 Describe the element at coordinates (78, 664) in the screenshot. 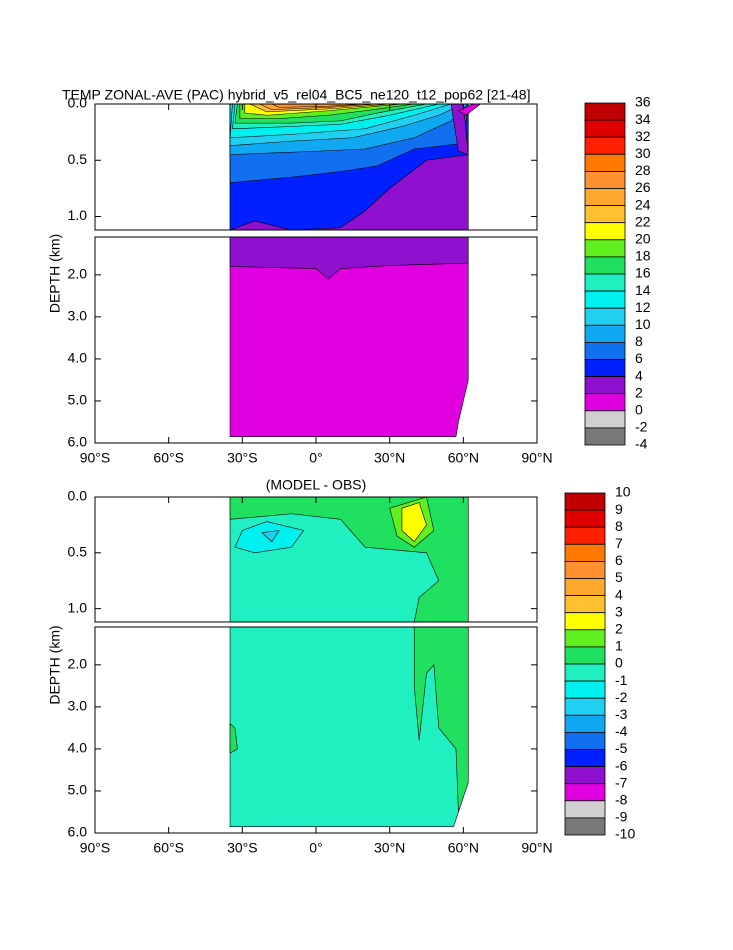

I see `y-tick-label: 2.0` at that location.